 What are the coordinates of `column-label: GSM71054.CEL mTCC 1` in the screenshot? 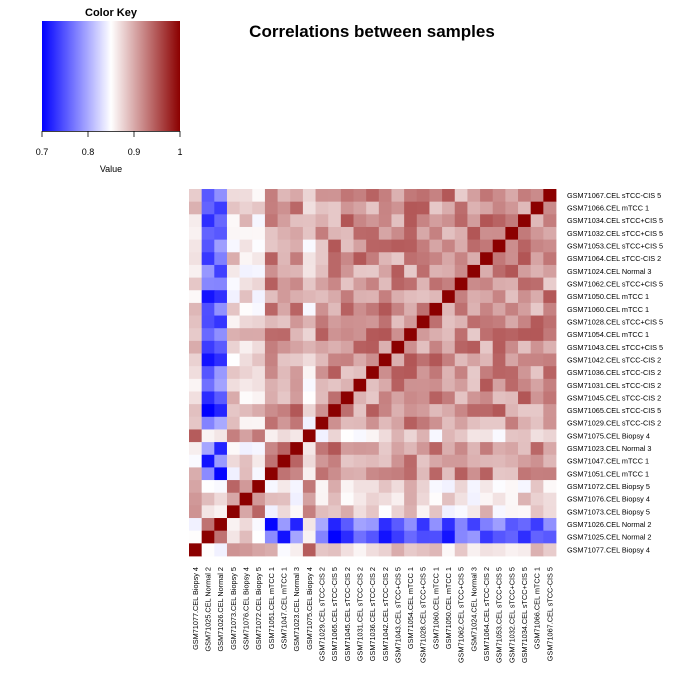 It's located at (410, 608).